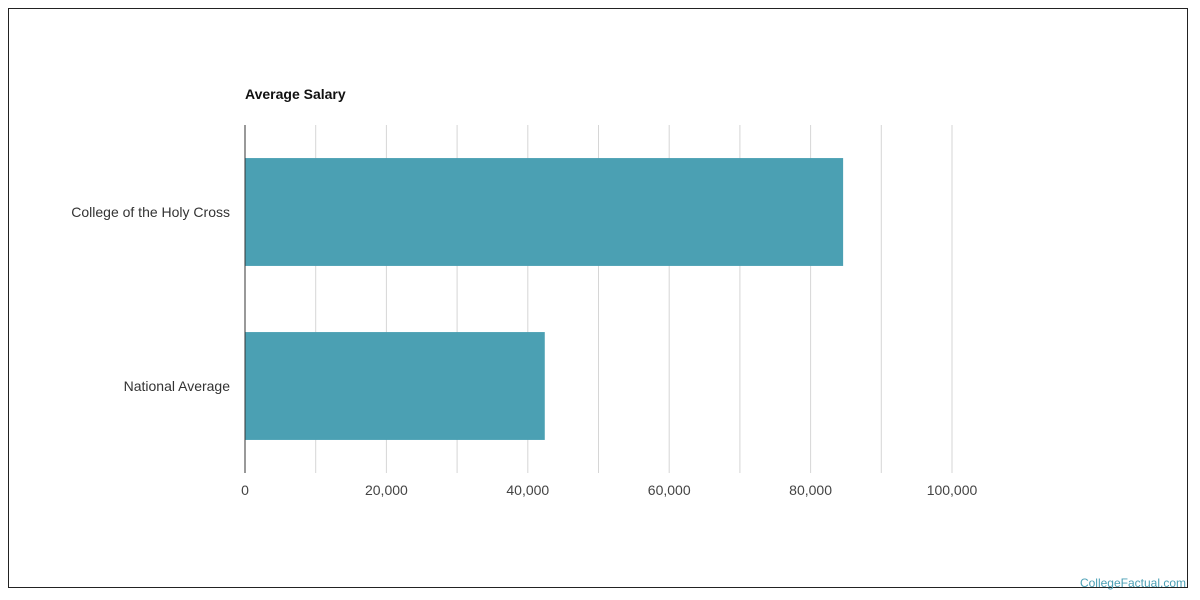 This screenshot has width=1200, height=600. I want to click on category-label: National Average, so click(177, 386).